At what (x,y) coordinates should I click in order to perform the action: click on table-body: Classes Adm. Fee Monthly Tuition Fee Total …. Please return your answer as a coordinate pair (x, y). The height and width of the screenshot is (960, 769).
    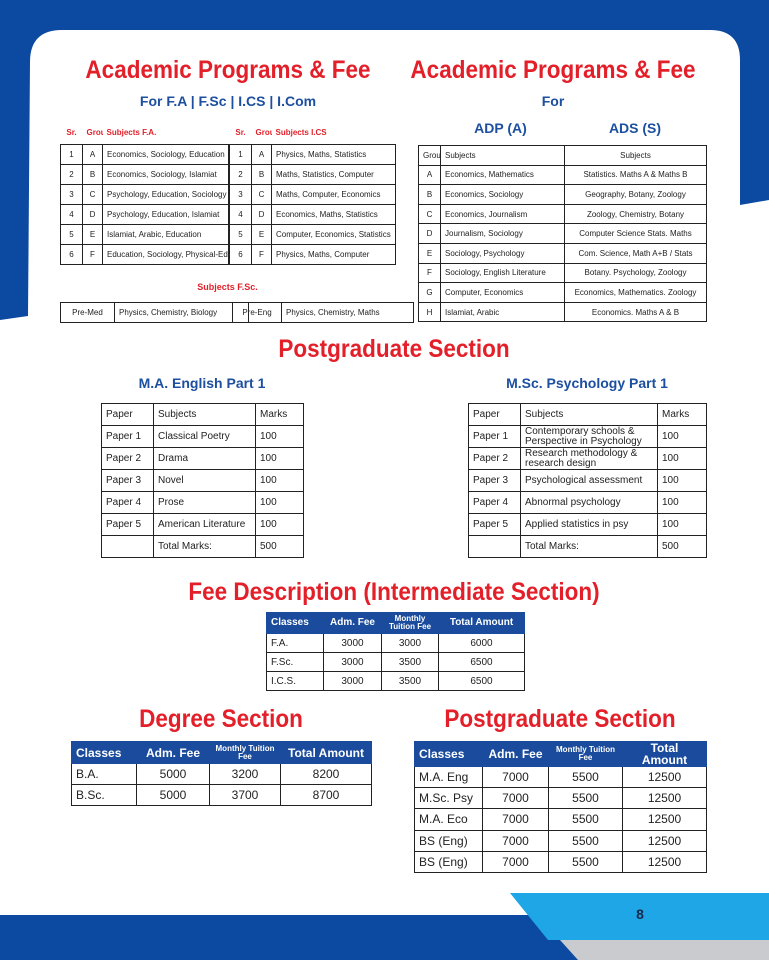
    Looking at the image, I should click on (560, 807).